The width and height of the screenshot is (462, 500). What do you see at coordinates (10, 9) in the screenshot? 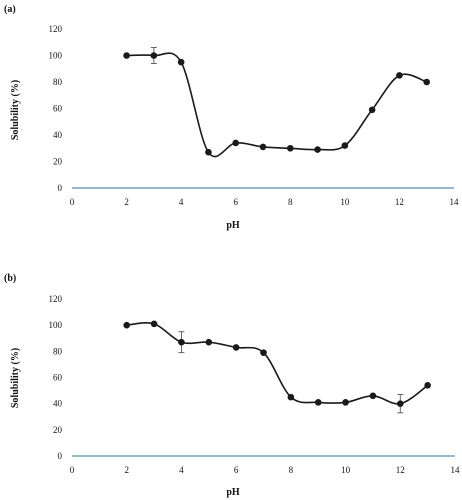
I see `panel-label: (a)` at bounding box center [10, 9].